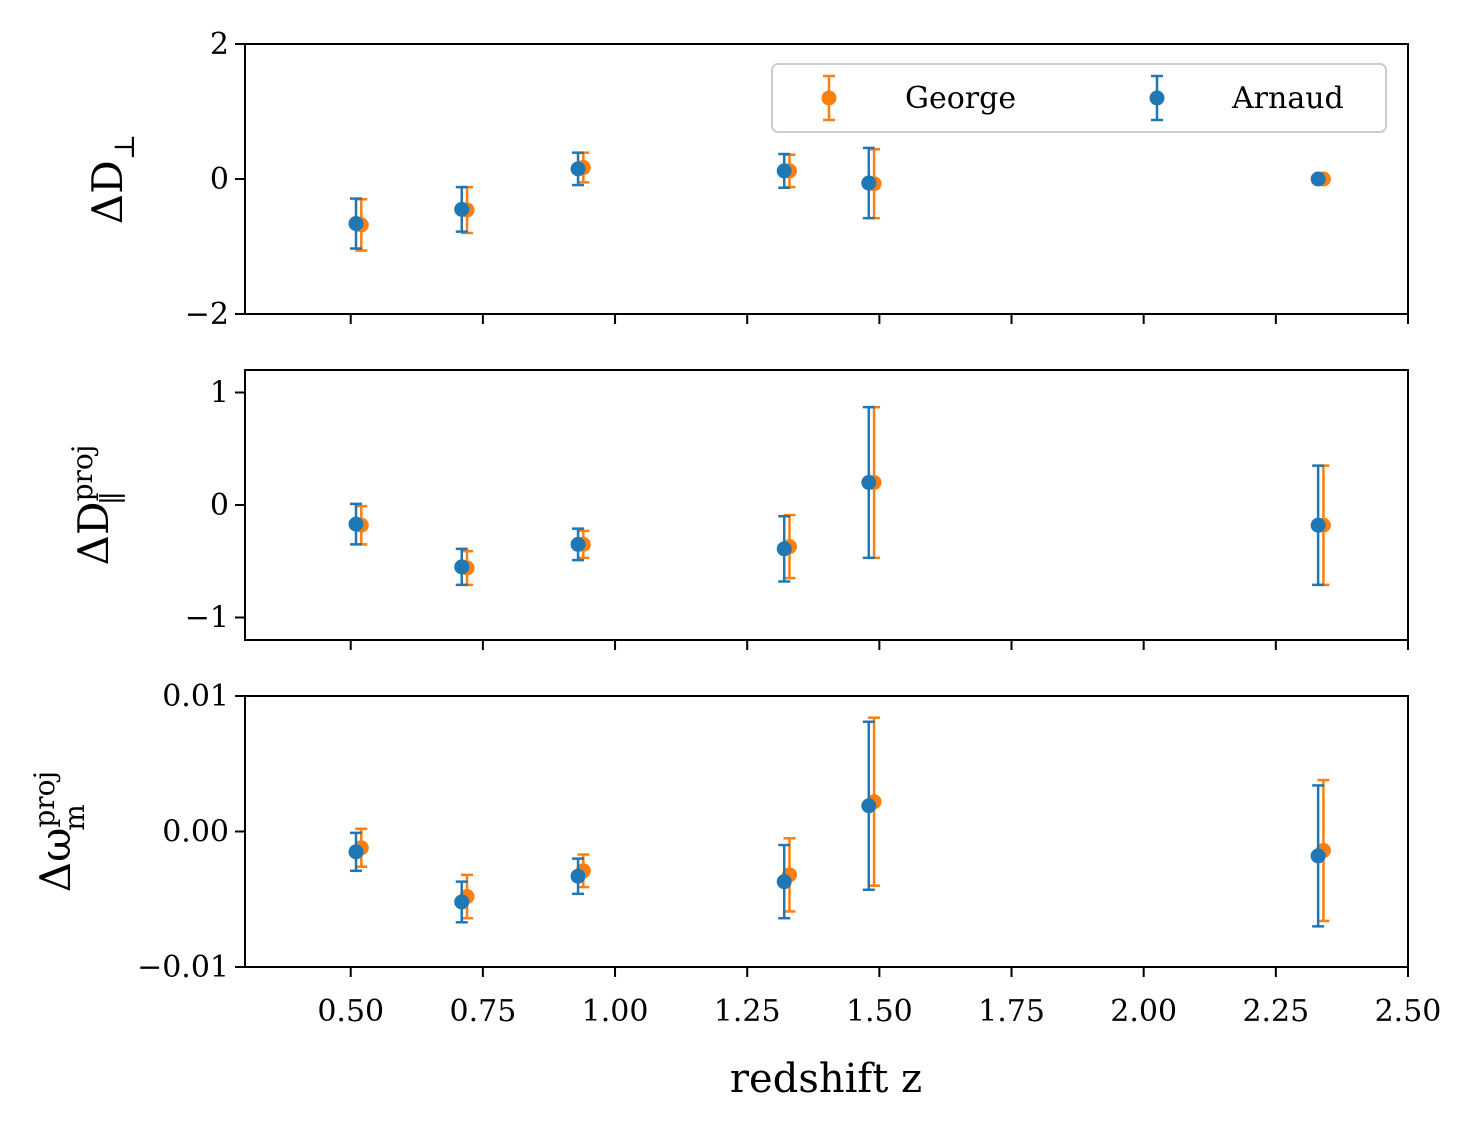 The image size is (1473, 1132). I want to click on x-tick-label: 1.75, so click(1011, 1011).